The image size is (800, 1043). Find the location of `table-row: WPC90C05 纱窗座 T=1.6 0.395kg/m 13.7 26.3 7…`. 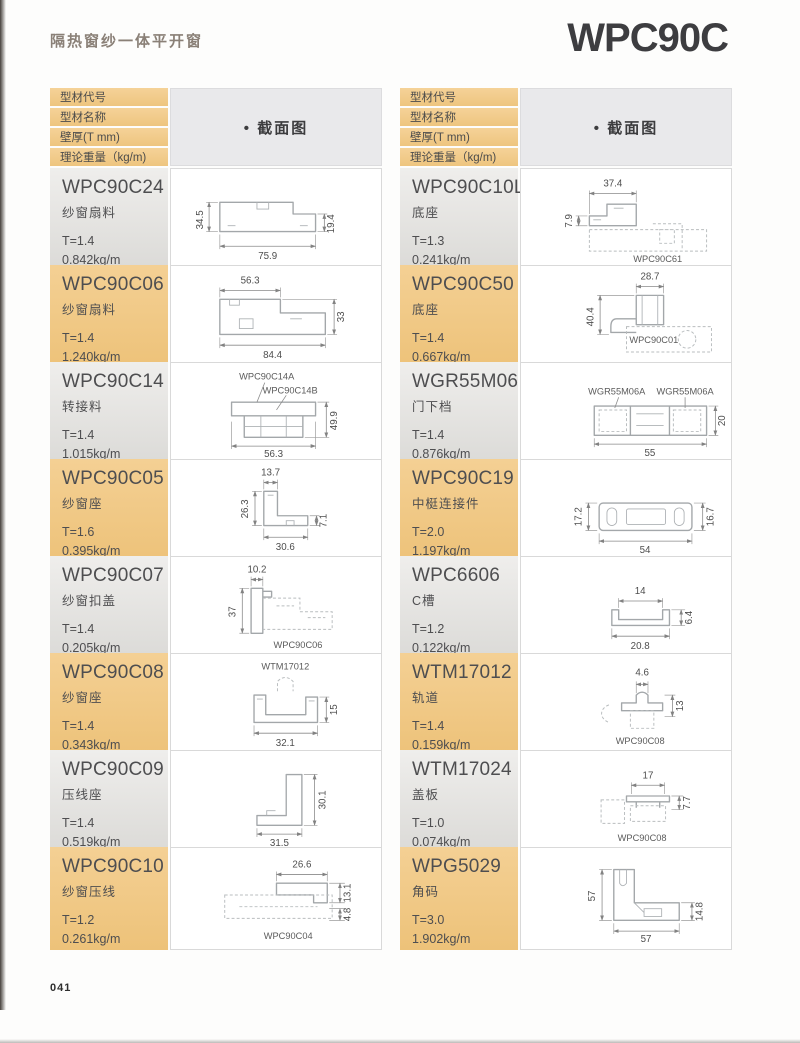

table-row: WPC90C05 纱窗座 T=1.6 0.395kg/m 13.7 26.3 7… is located at coordinates (216, 510).